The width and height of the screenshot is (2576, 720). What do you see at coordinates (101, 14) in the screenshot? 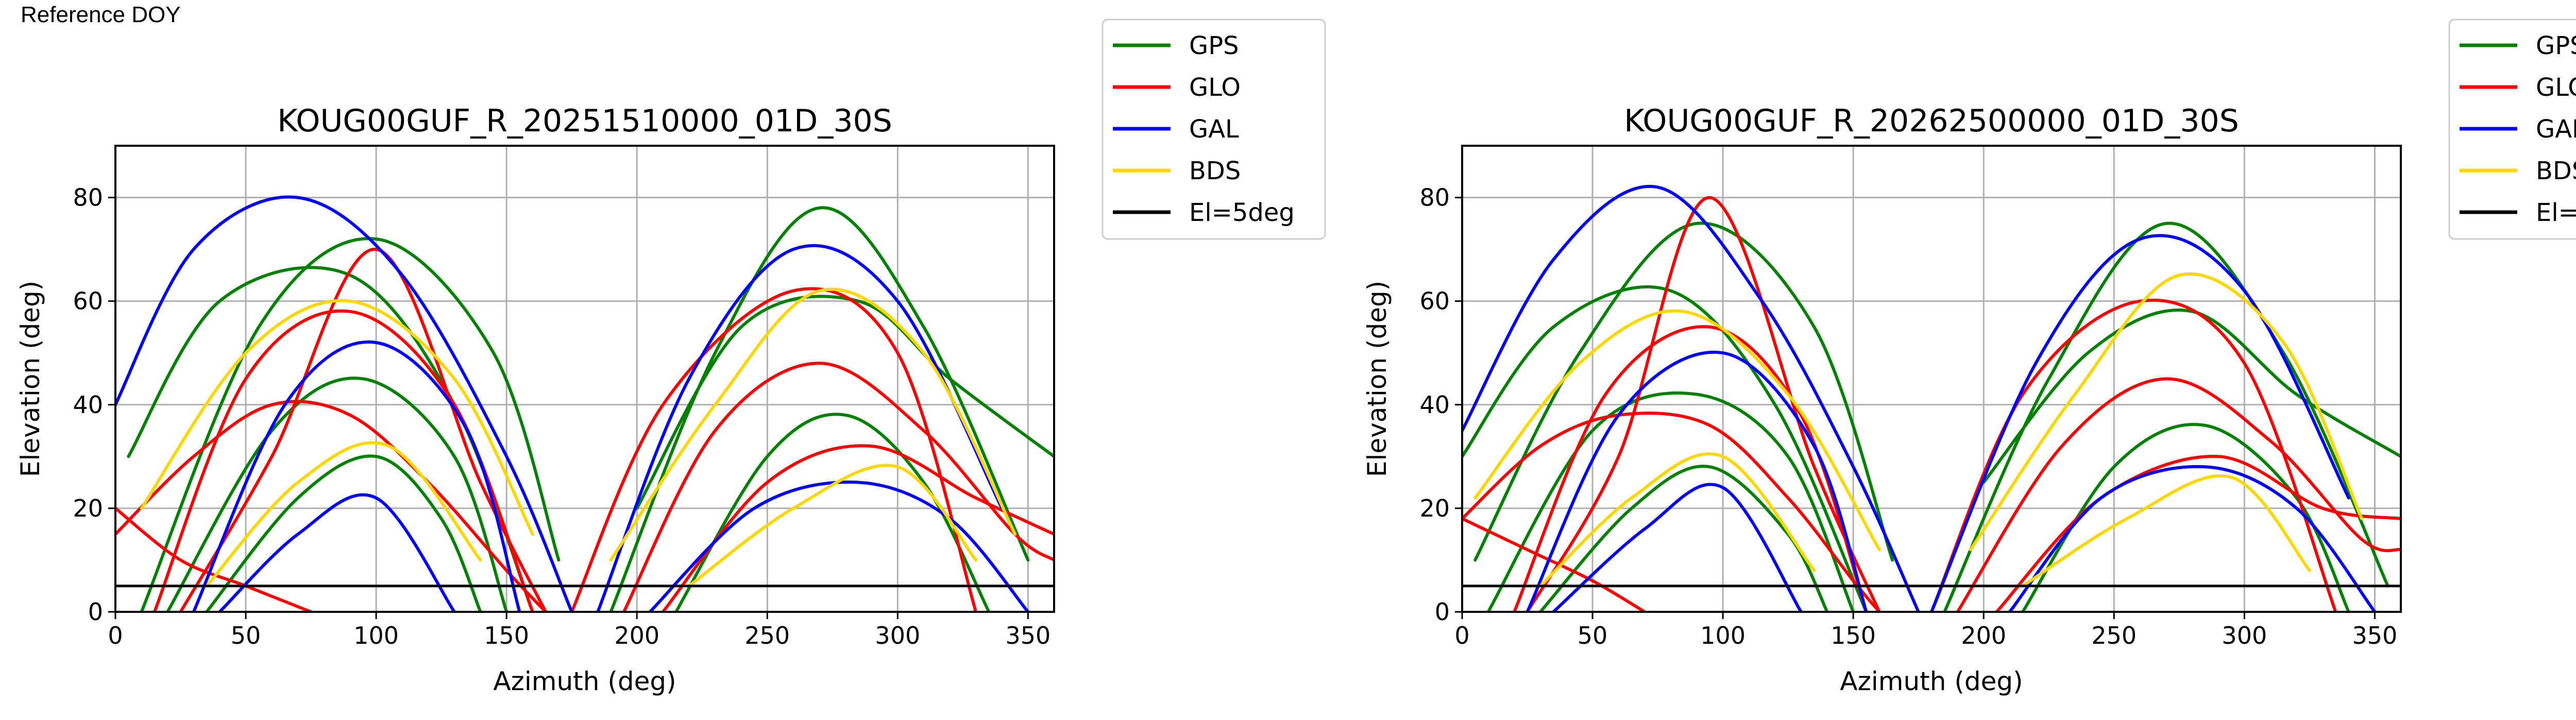
I see `page-heading: Reference DOY` at bounding box center [101, 14].